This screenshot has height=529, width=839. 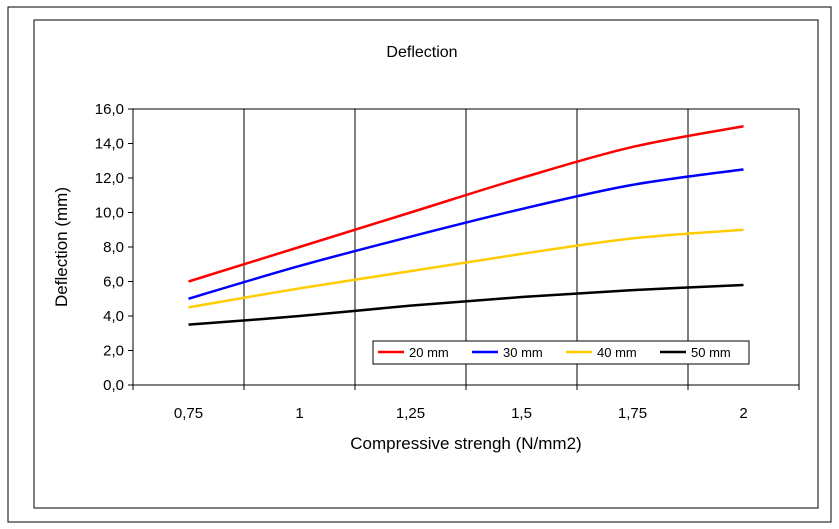 What do you see at coordinates (632, 413) in the screenshot?
I see `x-tick-label: 1,75` at bounding box center [632, 413].